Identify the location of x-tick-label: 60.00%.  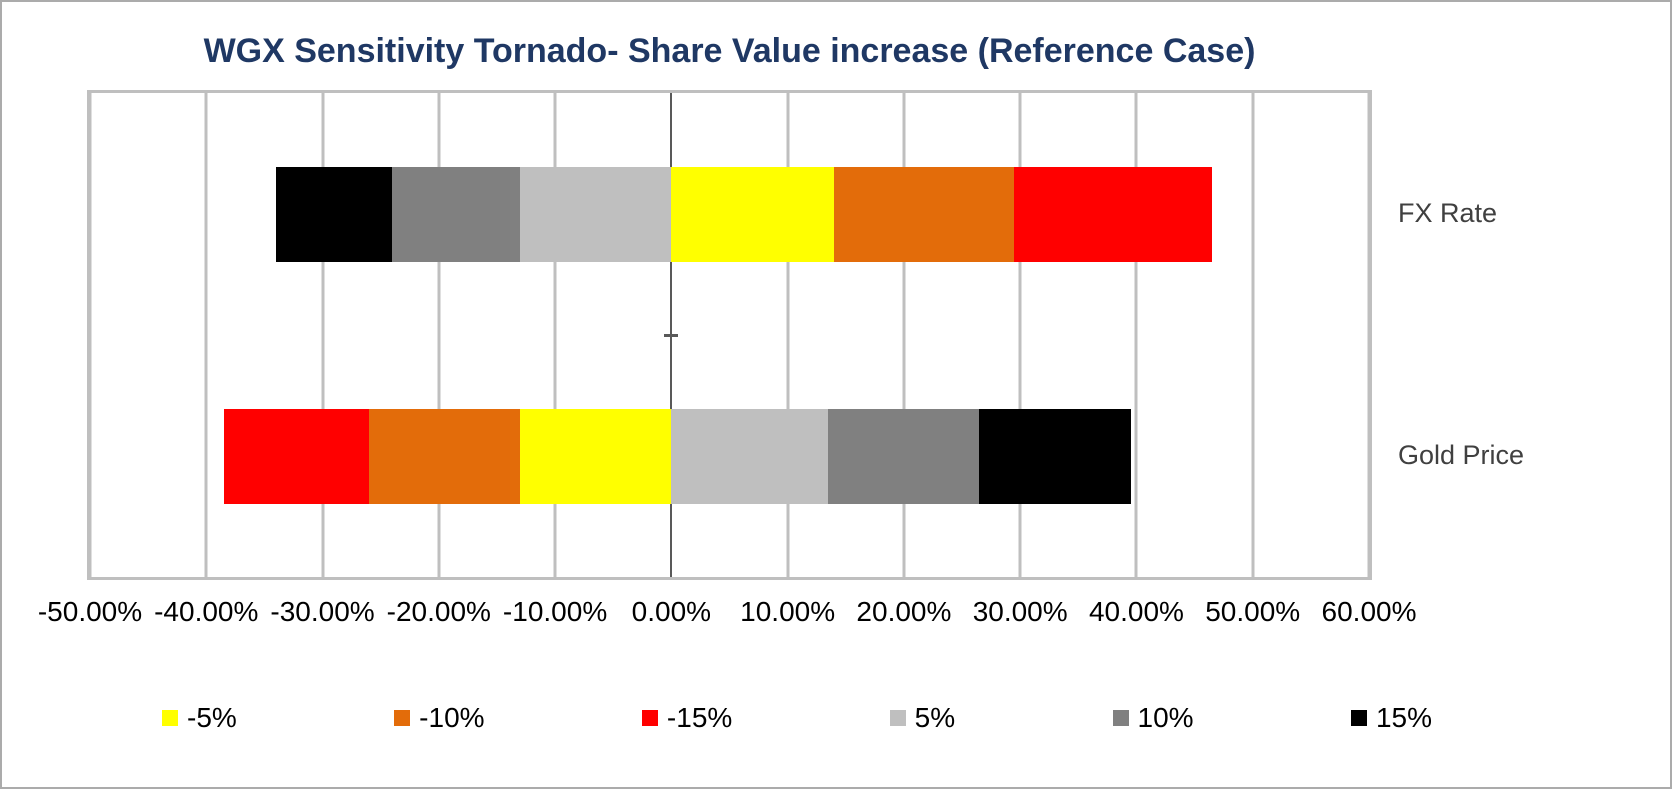
(1369, 611).